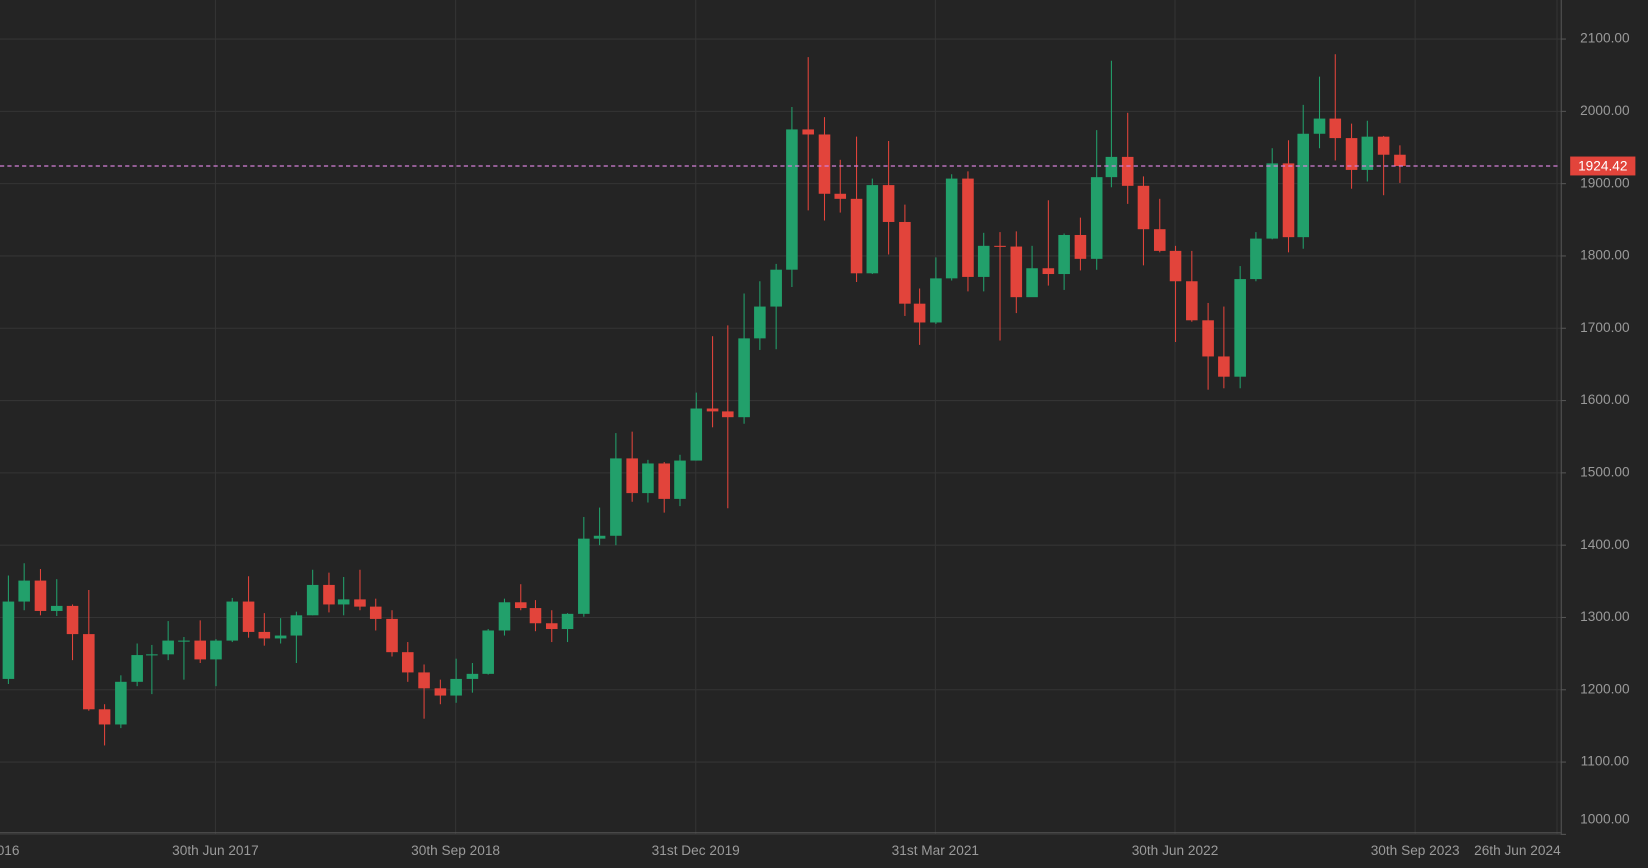 The image size is (1648, 868). I want to click on price-tag, so click(1603, 166).